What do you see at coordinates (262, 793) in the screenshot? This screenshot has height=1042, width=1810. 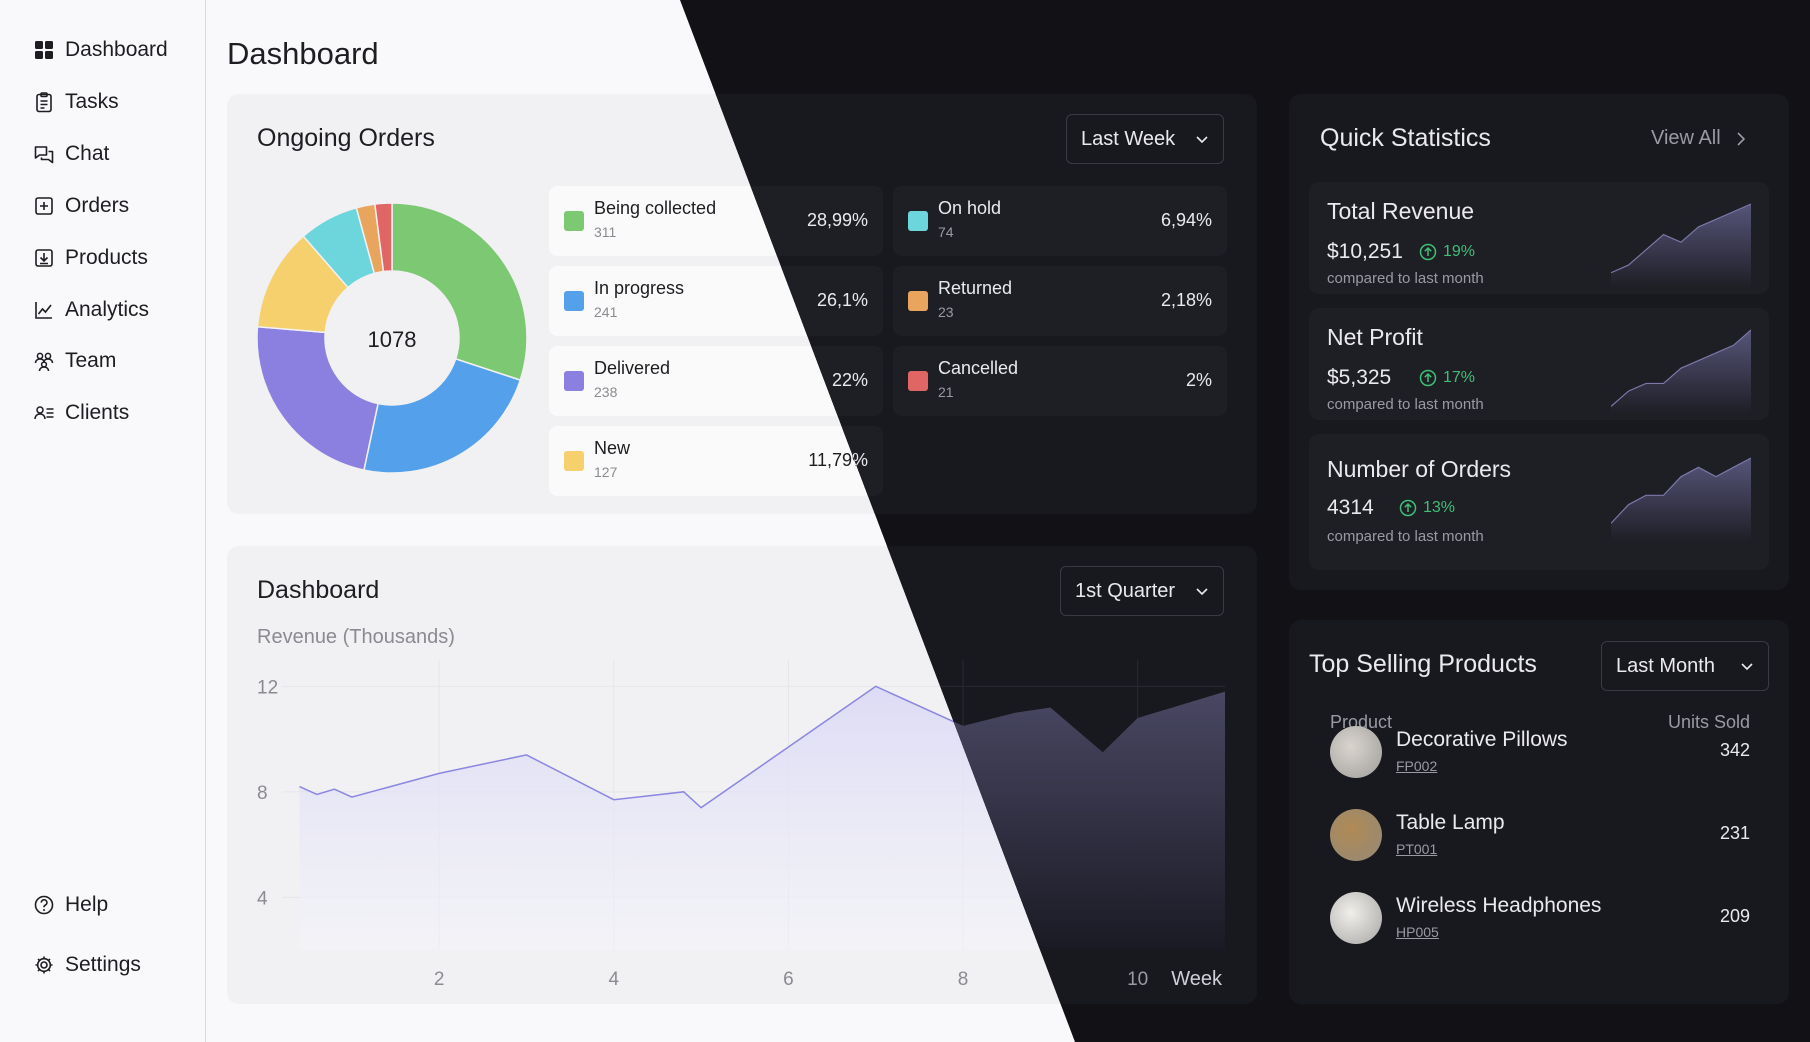 I see `y-tick-label: 8` at bounding box center [262, 793].